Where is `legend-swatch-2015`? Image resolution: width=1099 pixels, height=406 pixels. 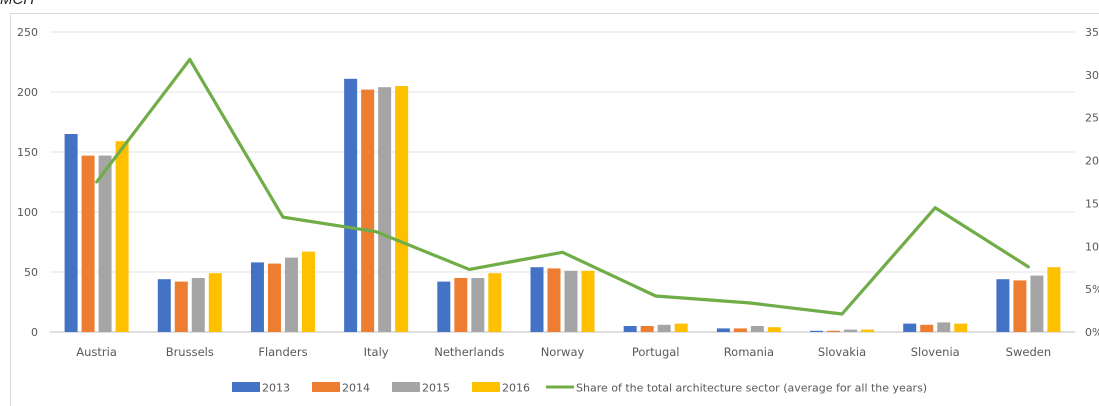
legend-swatch-2015 is located at coordinates (406, 387).